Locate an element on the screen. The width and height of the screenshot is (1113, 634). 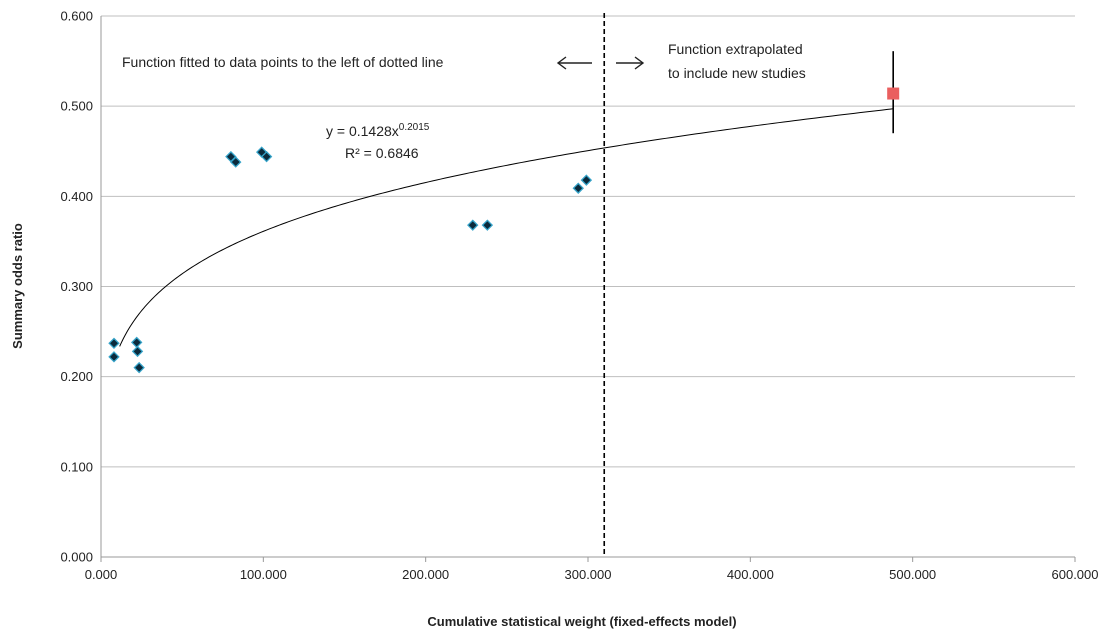
x-tick-label: 400.000 is located at coordinates (750, 574).